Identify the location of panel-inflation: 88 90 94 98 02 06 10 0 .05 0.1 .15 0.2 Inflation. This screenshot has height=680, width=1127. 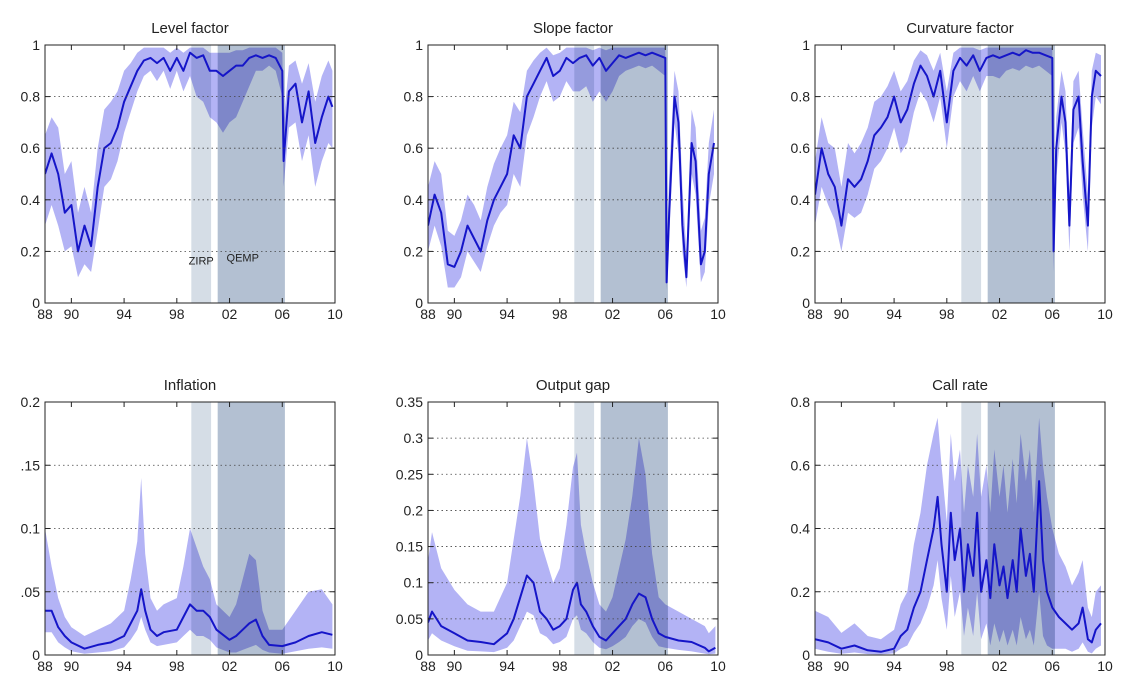
(182, 525).